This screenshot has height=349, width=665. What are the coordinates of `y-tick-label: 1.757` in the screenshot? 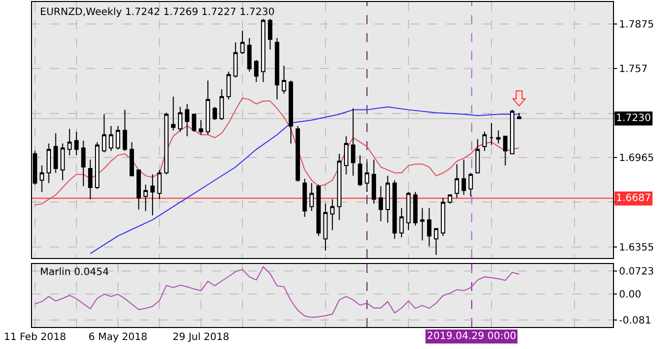 It's located at (633, 70).